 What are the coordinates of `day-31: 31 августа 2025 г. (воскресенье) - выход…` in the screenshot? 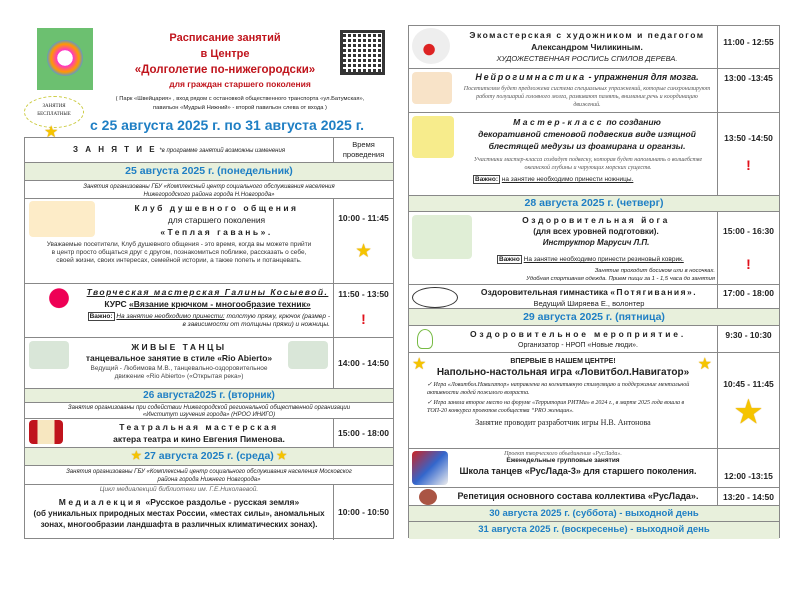 It's located at (594, 530).